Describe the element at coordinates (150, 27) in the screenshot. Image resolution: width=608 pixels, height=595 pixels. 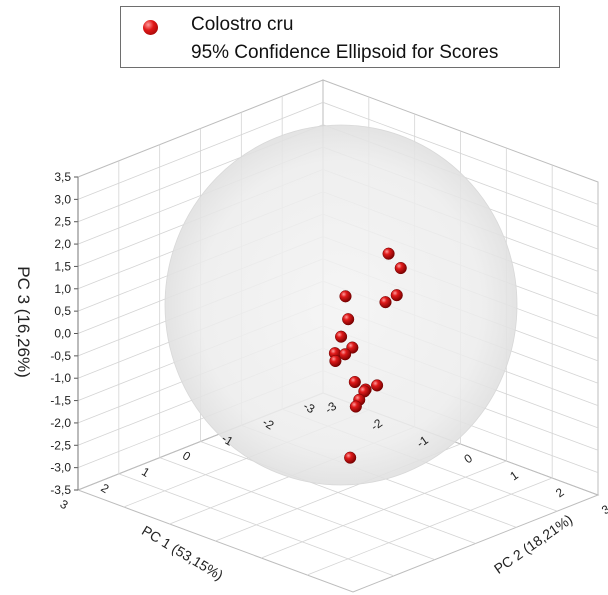
I see `legend-series-marker` at that location.